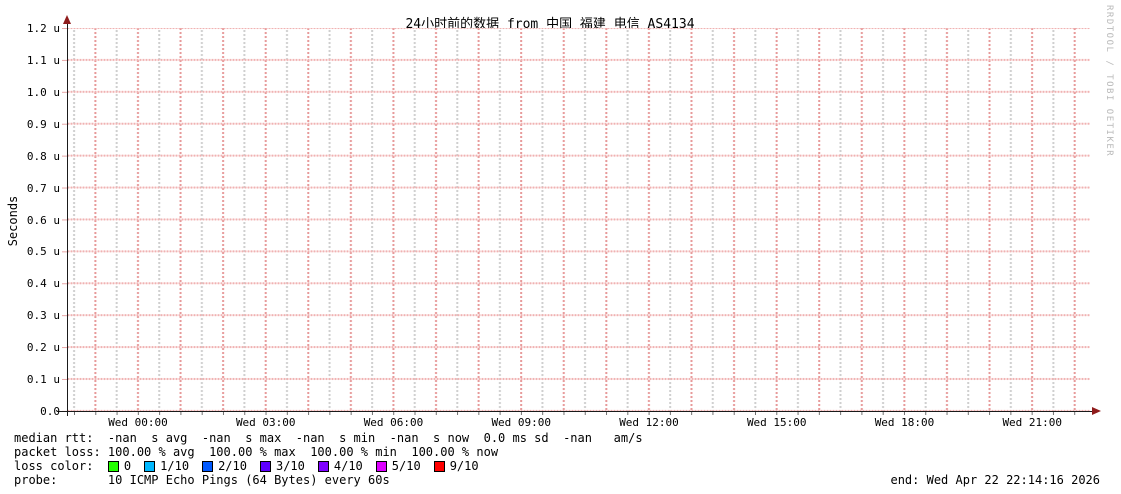  What do you see at coordinates (43, 28) in the screenshot?
I see `y-tick-label: 1.2 u` at bounding box center [43, 28].